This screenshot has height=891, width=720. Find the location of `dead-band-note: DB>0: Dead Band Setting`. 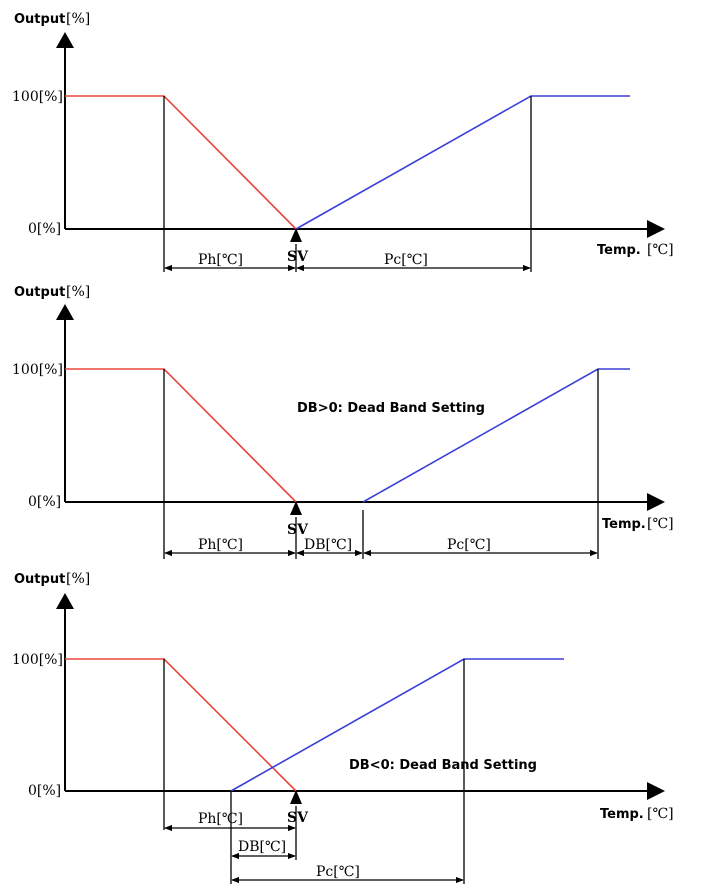

dead-band-note: DB>0: Dead Band Setting is located at coordinates (391, 408).